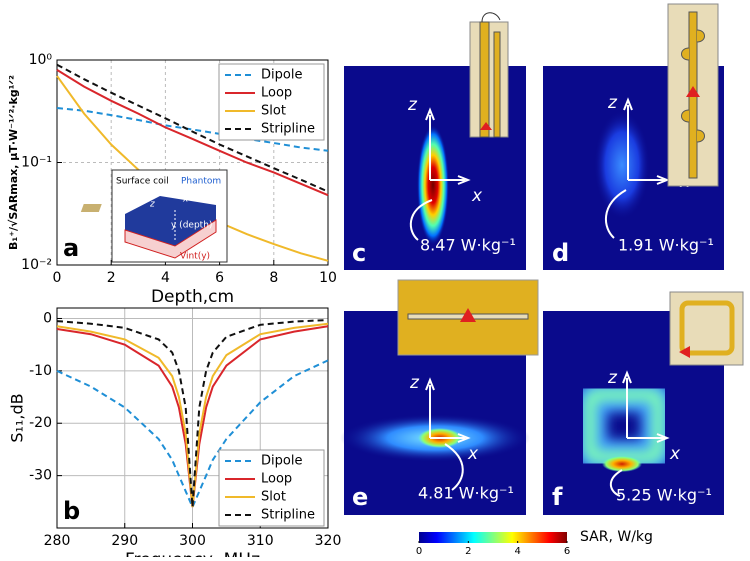  What do you see at coordinates (534, 543) in the screenshot?
I see `colorbar: SAR, W/kg 0 2 4 6` at bounding box center [534, 543].